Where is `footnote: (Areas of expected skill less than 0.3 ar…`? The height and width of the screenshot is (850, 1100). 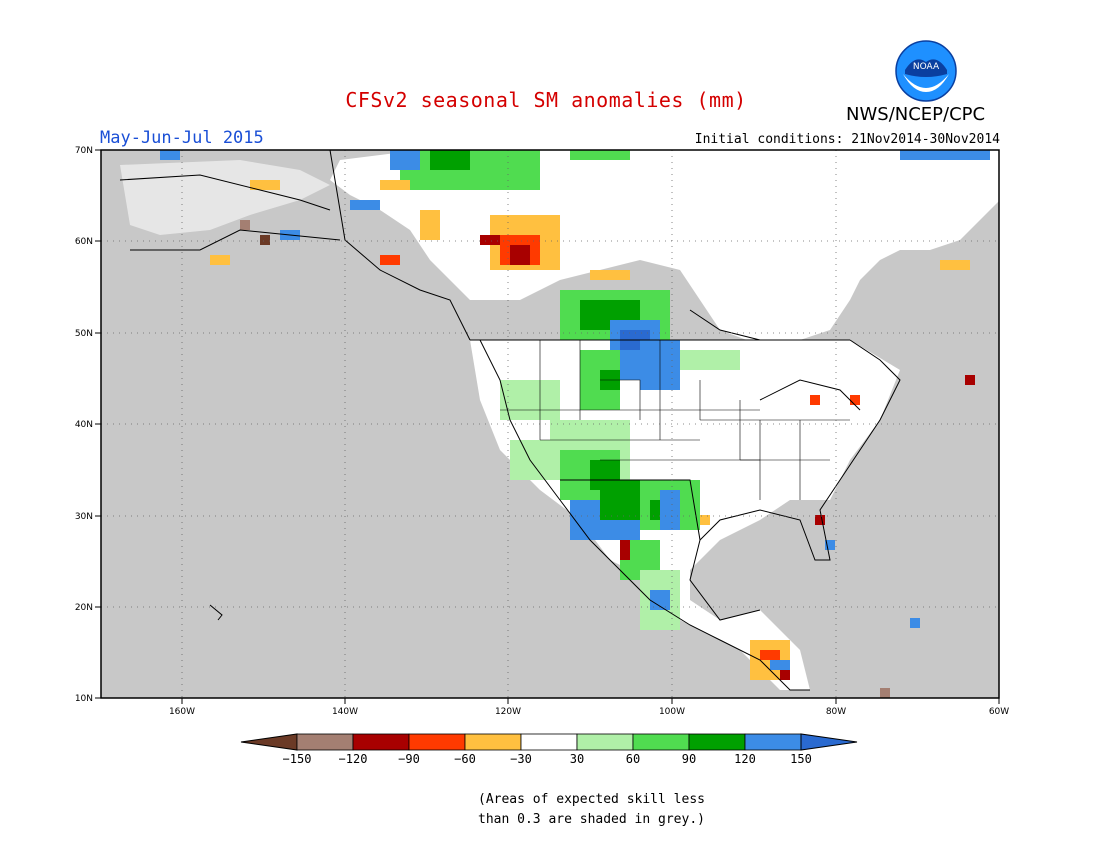 footnote: (Areas of expected skill less than 0.3 ar… is located at coordinates (591, 810).